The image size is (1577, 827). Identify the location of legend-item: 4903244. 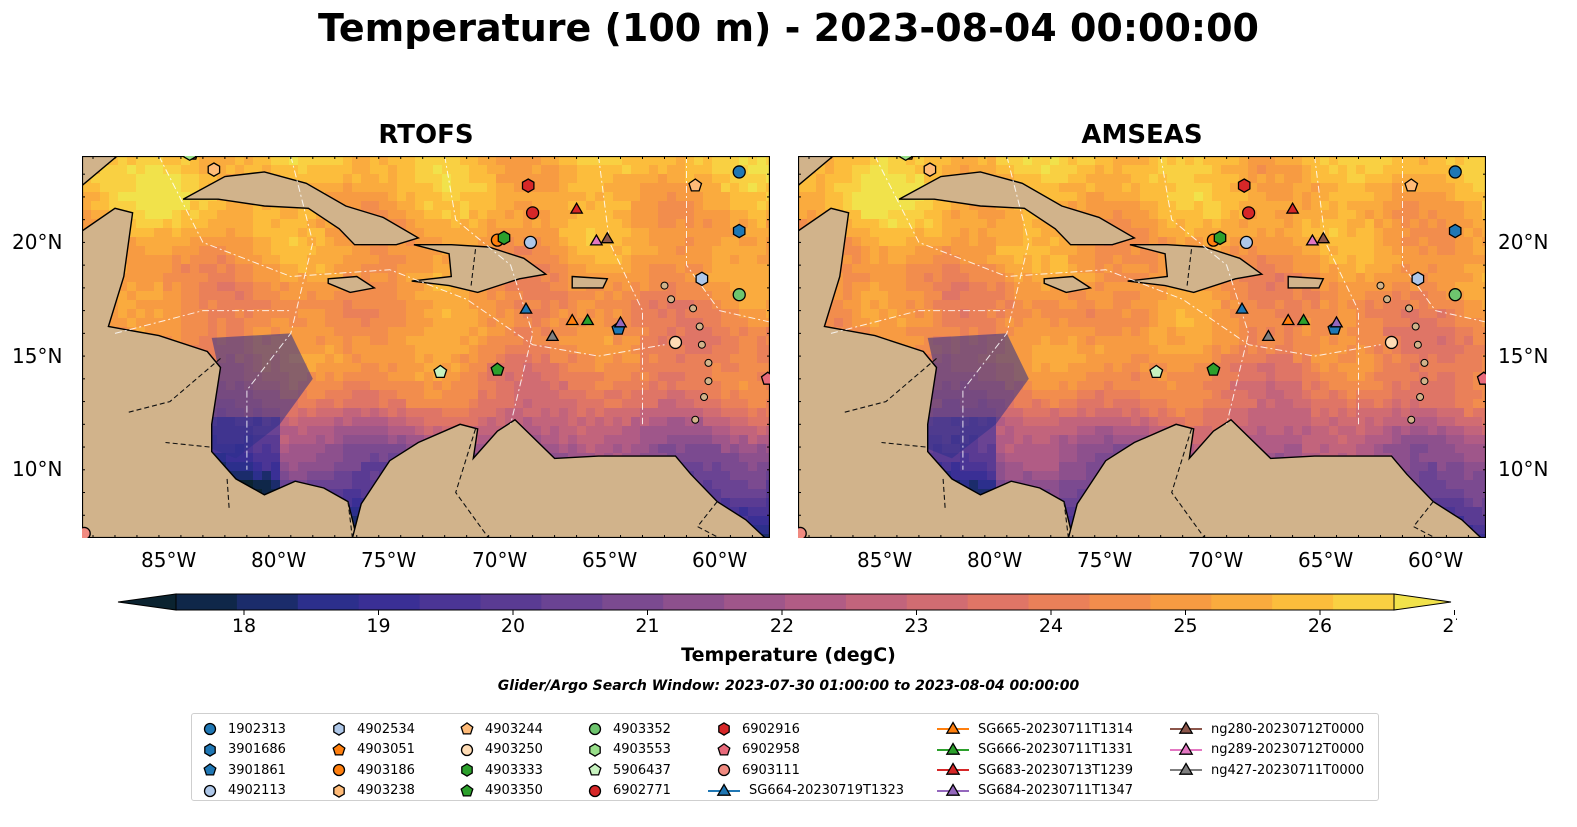
(500, 729).